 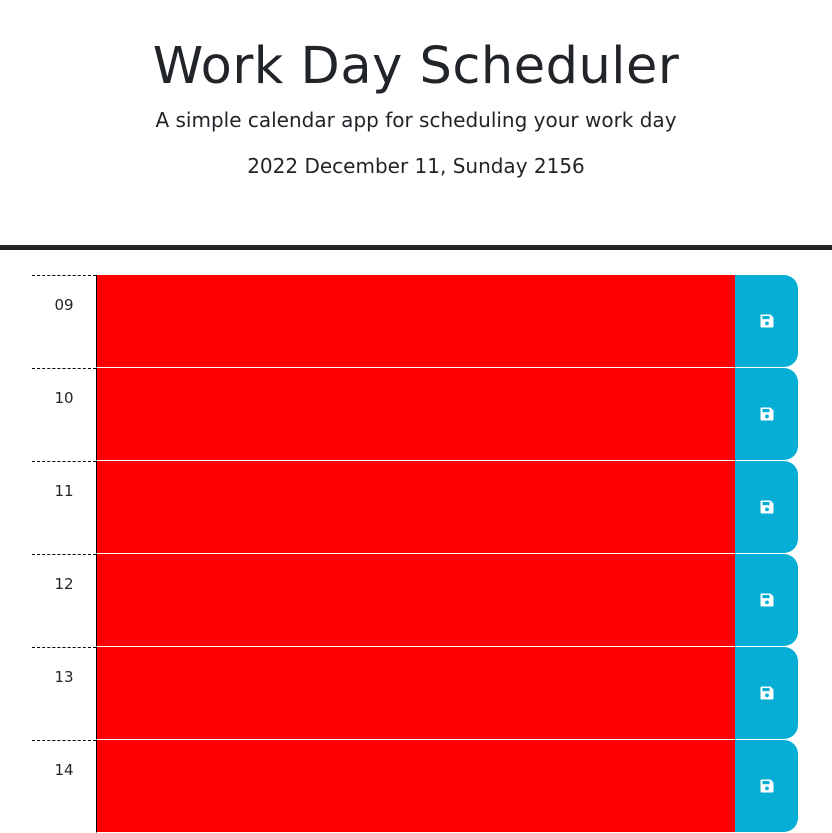 I want to click on time-block-10: 10, so click(x=415, y=414).